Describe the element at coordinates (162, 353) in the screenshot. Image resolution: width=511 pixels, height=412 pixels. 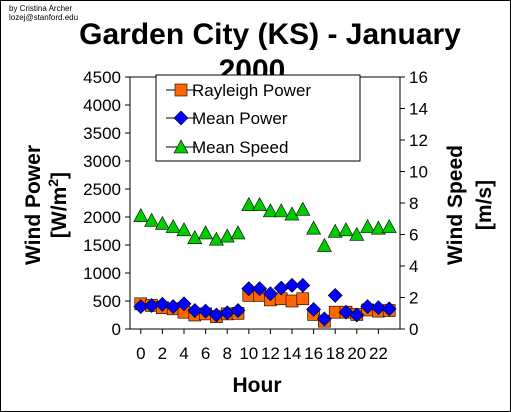
I see `x-tick-label: 2` at that location.